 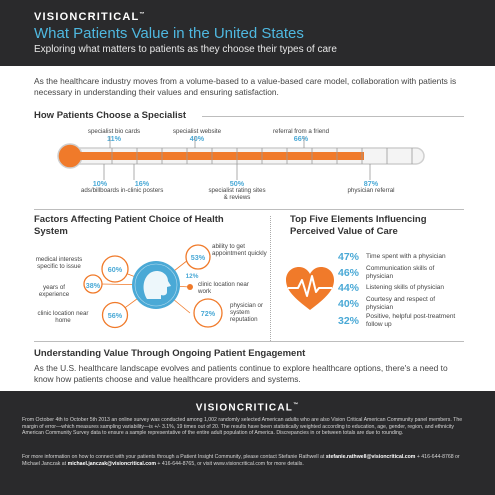 What do you see at coordinates (223, 288) in the screenshot?
I see `factor-label-work: clinic location near work` at bounding box center [223, 288].